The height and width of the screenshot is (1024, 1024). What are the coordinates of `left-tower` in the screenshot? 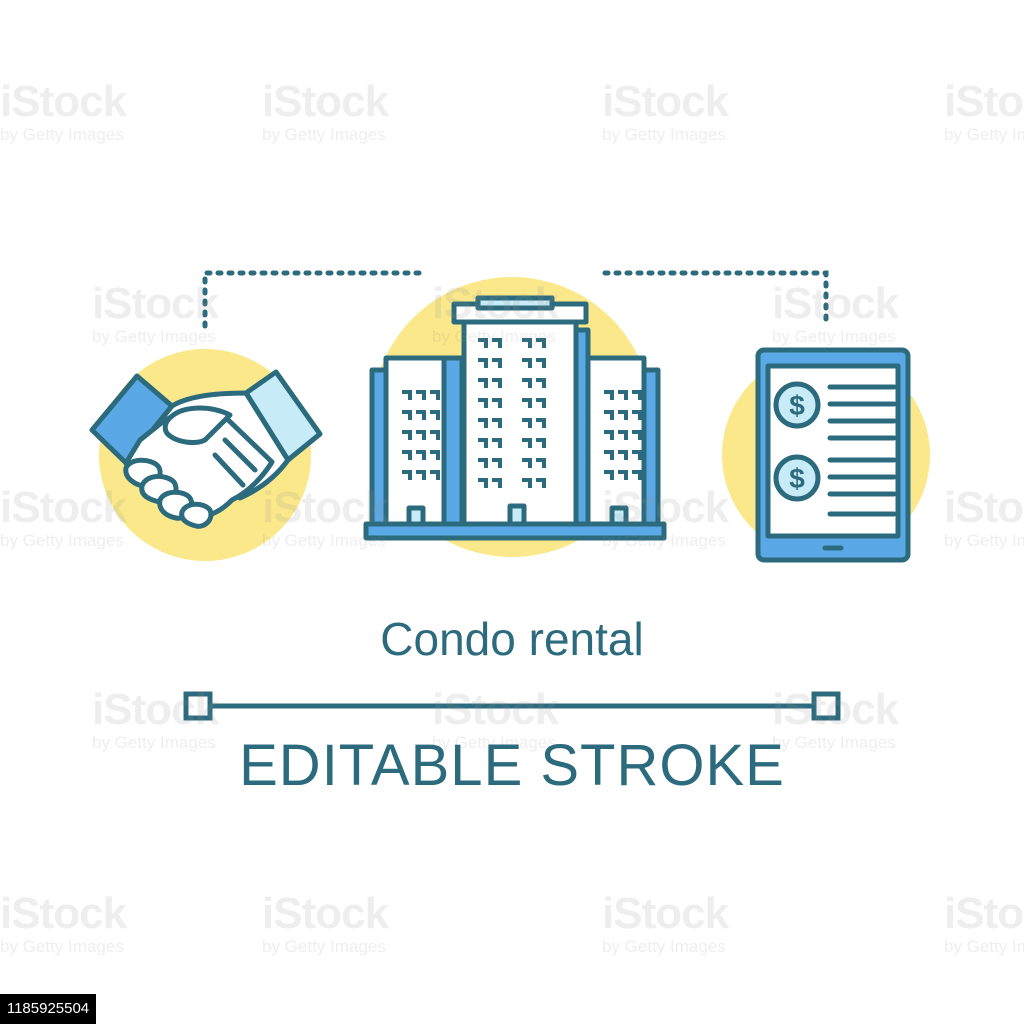 It's located at (415, 442).